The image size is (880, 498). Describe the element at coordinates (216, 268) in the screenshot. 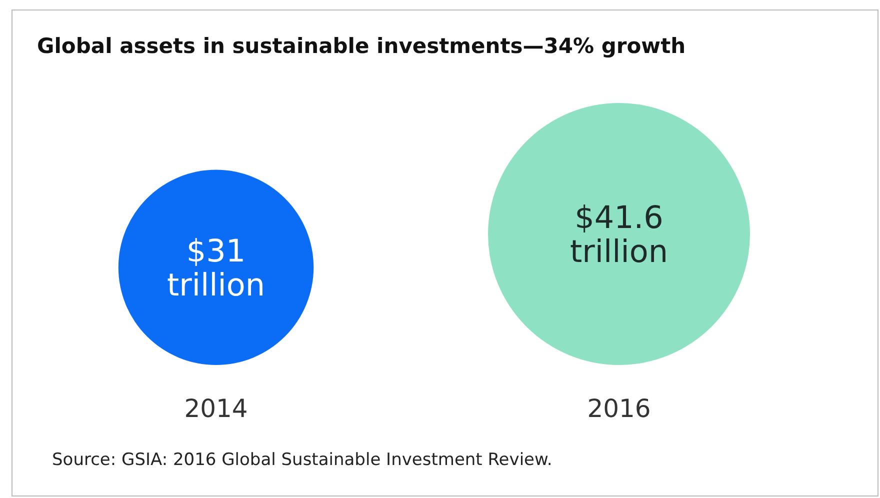

I see `data-label: $31 trillion` at that location.